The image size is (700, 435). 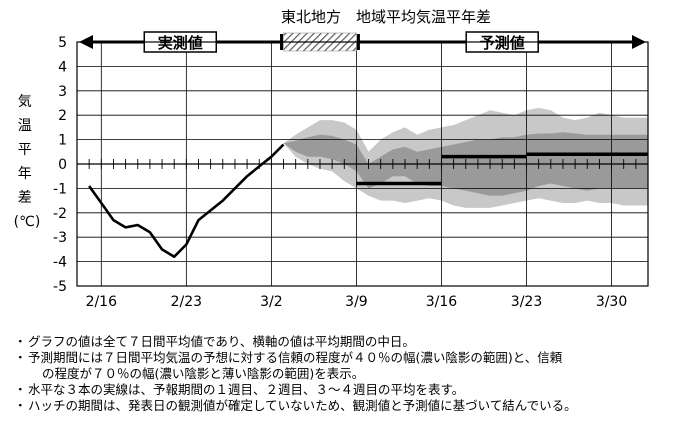 What do you see at coordinates (271, 302) in the screenshot?
I see `x-tick-label: 3/2` at bounding box center [271, 302].